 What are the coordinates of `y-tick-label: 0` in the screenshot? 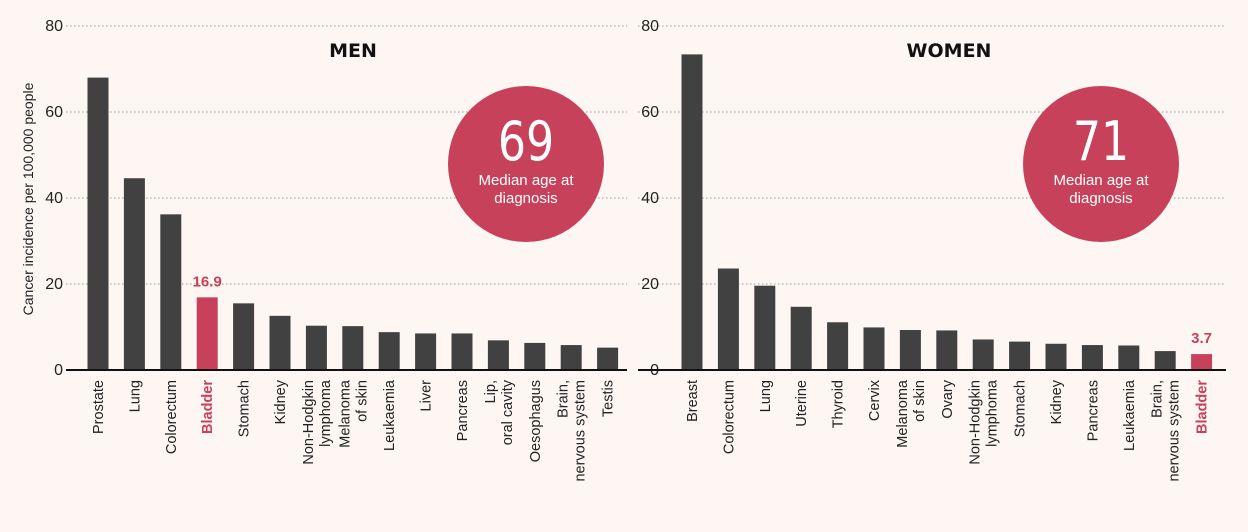 It's located at (58, 370).